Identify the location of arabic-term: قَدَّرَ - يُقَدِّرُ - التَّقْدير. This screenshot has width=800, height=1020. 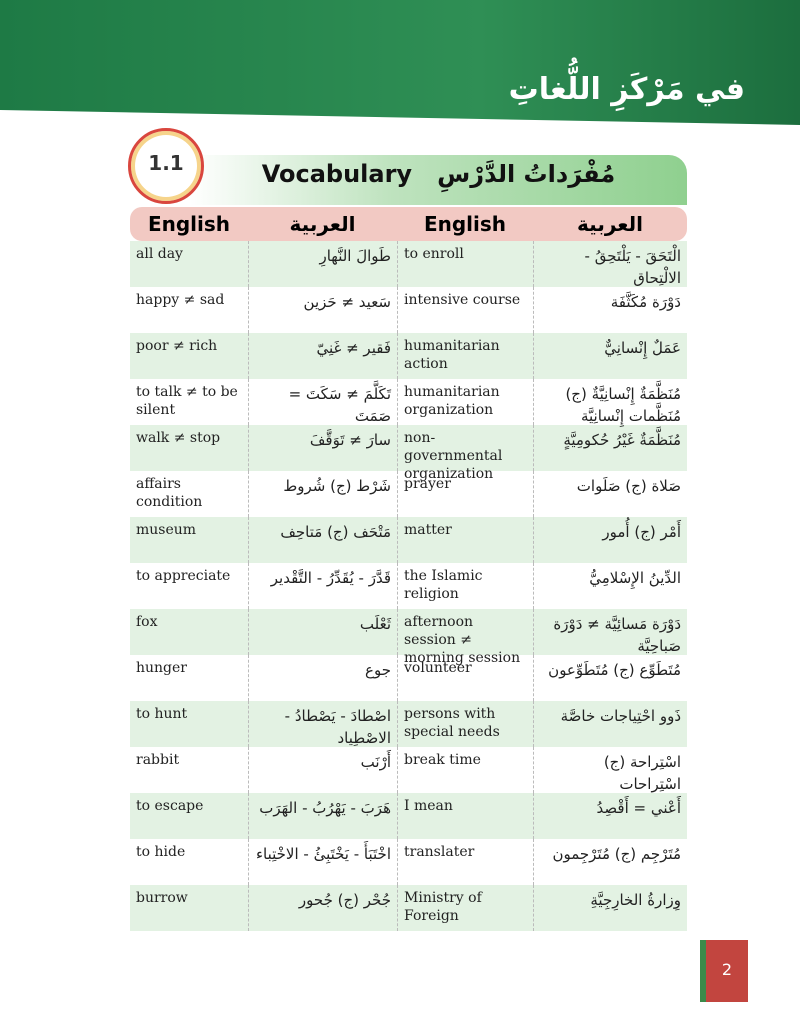
(322, 586).